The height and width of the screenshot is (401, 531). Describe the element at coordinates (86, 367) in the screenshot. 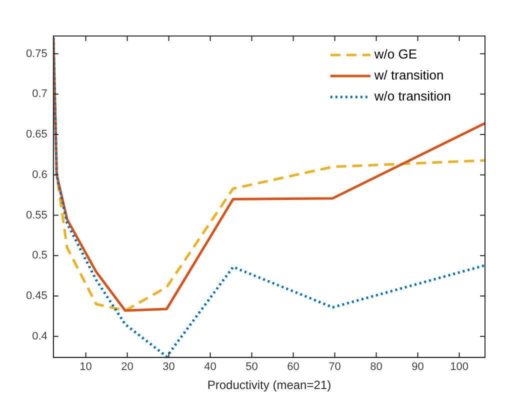

I see `x-tick-label: 10` at that location.